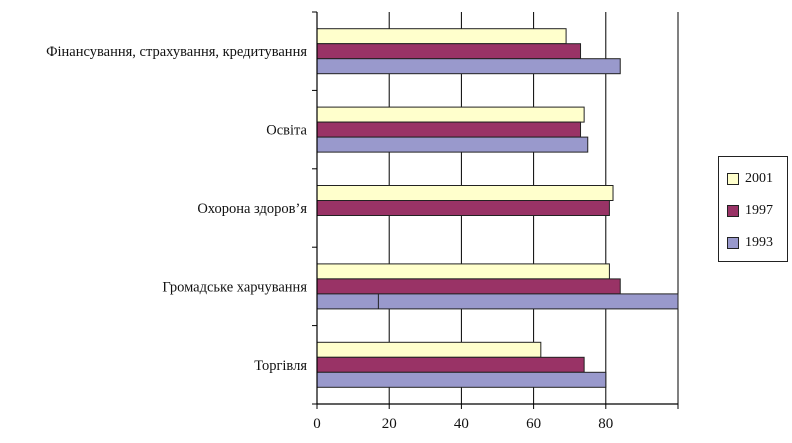 Image resolution: width=792 pixels, height=443 pixels. I want to click on category-label-0: Фінансування, страхування, кредитування, so click(176, 52).